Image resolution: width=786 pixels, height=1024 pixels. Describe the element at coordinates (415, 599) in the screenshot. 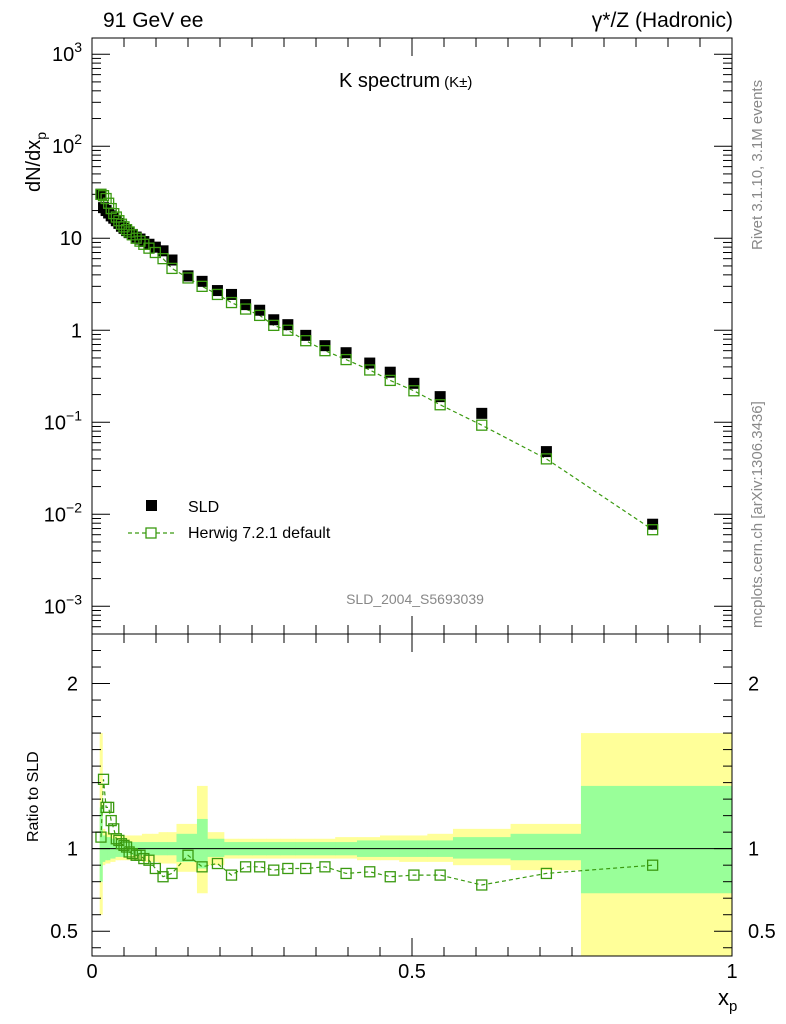

I see `watermark-label: SLD_2004_S5693039` at that location.